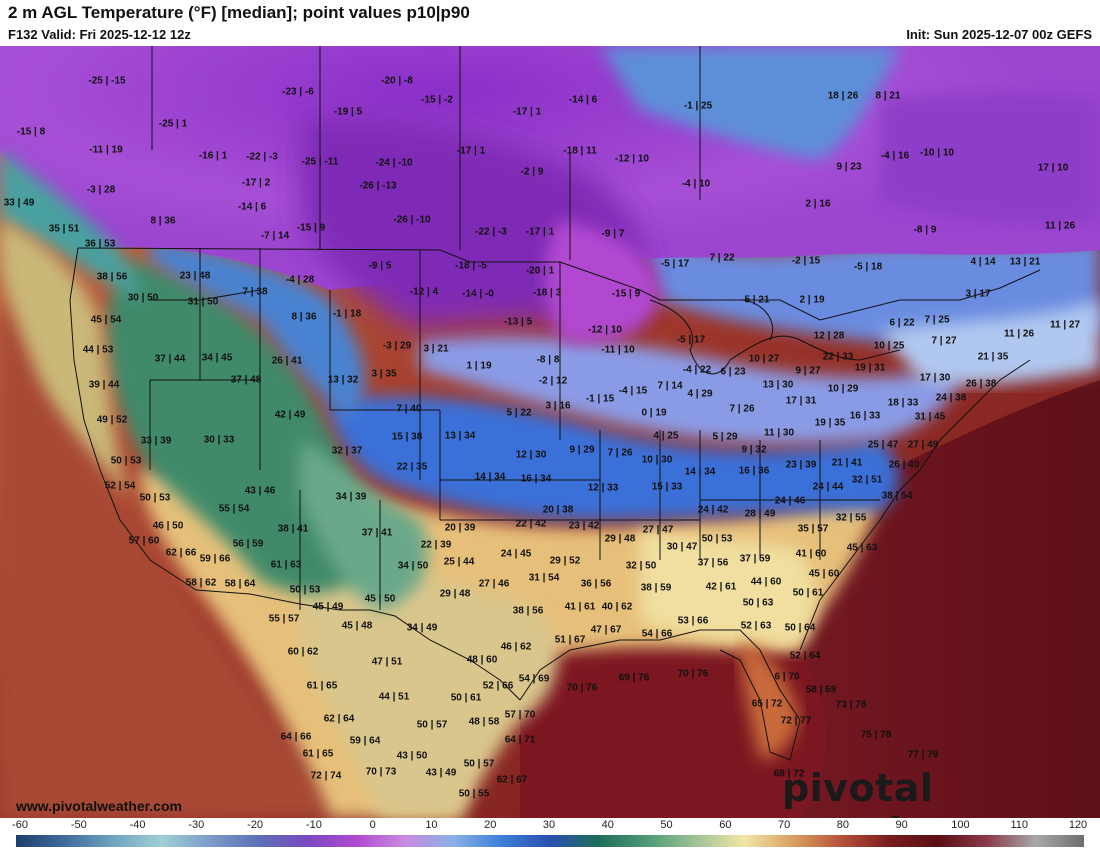 This screenshot has height=854, width=1100. What do you see at coordinates (828, 487) in the screenshot?
I see `point-value: 24 | 44` at bounding box center [828, 487].